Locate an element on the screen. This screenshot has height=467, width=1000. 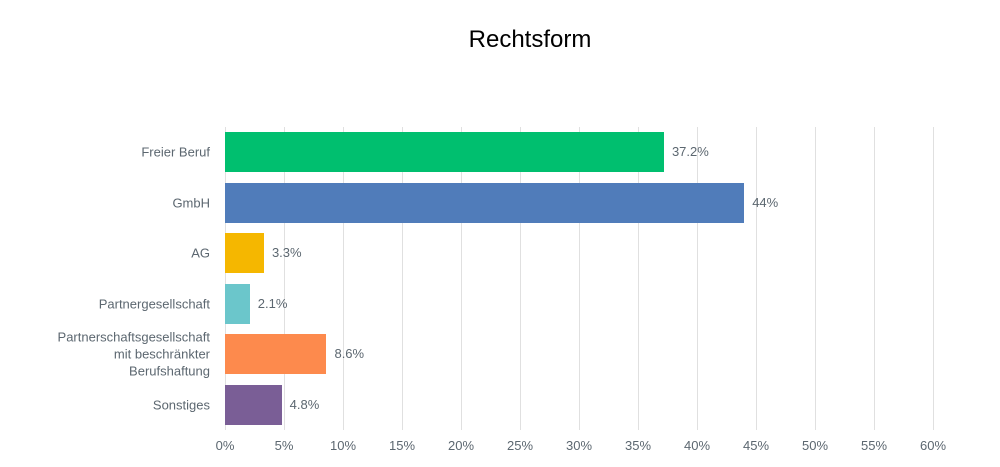
x-axis-tick-label: 40% is located at coordinates (697, 445).